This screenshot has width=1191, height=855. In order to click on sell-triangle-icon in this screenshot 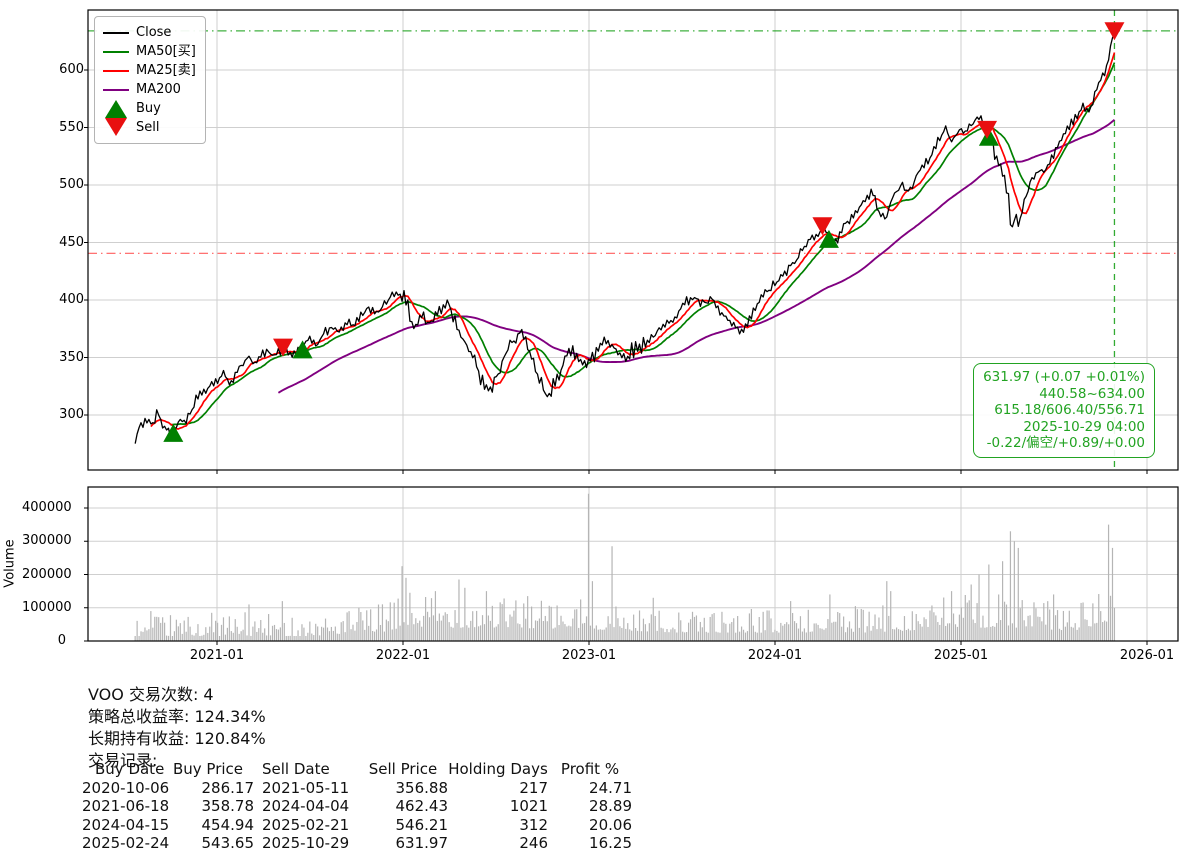, I will do `click(116, 127)`.